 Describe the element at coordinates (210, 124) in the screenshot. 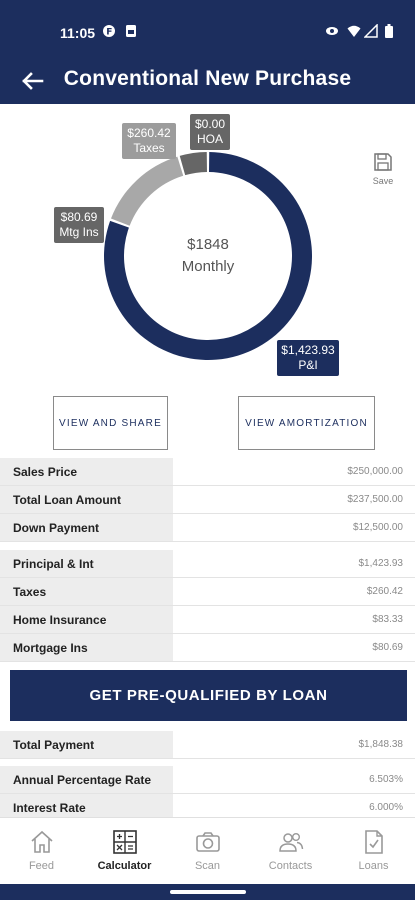

I see `hoa-callout-amount: $0.00` at that location.